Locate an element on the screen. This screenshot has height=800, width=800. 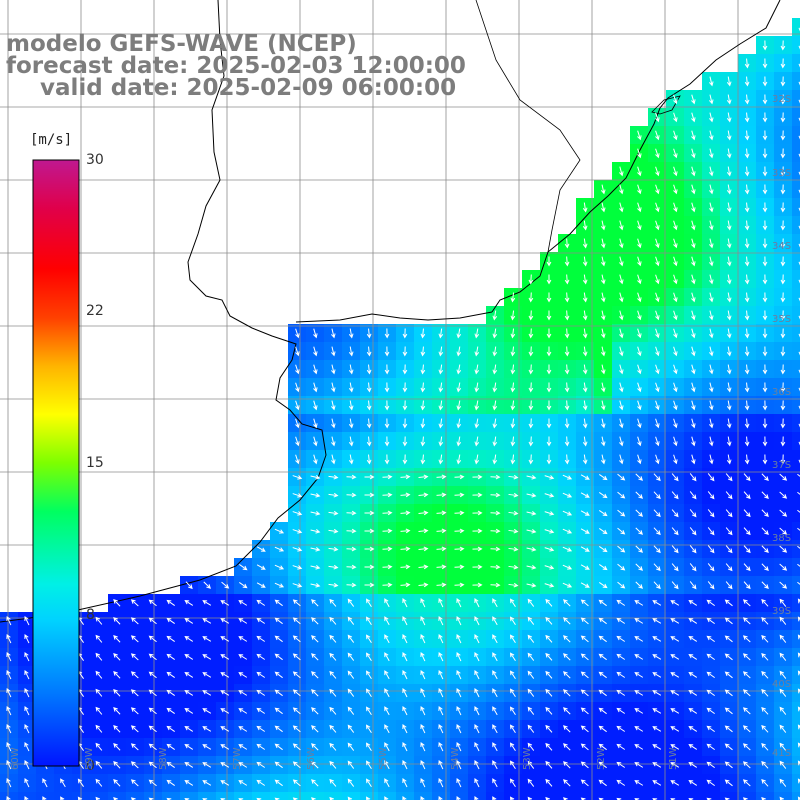
lat-label: 37S is located at coordinates (782, 465).